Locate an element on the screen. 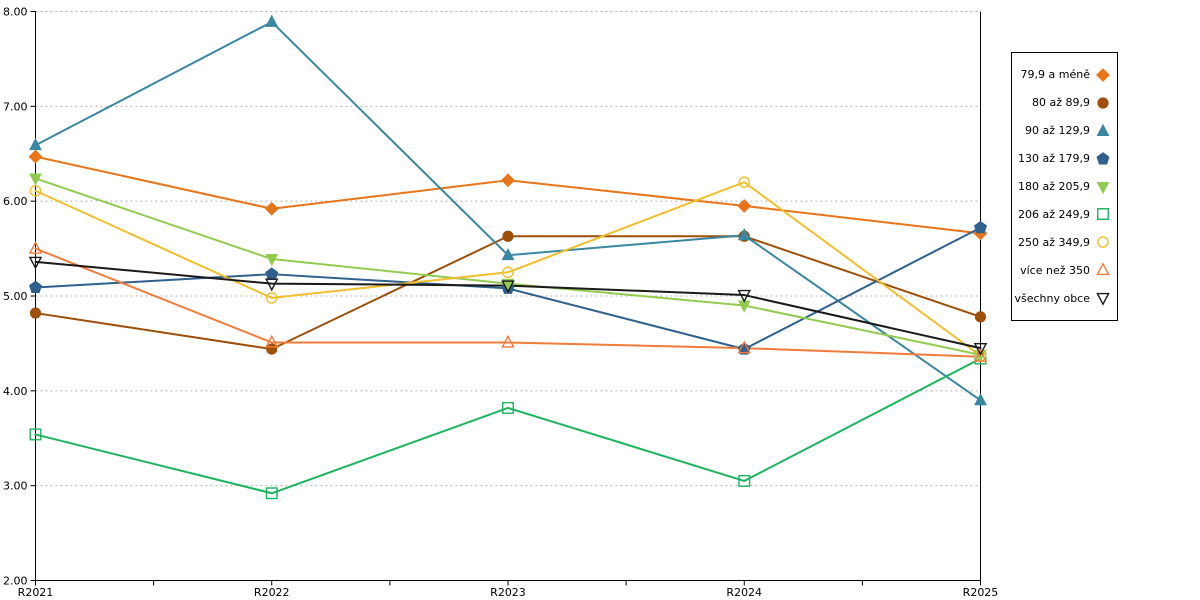  legend-marker-diamond is located at coordinates (1103, 75).